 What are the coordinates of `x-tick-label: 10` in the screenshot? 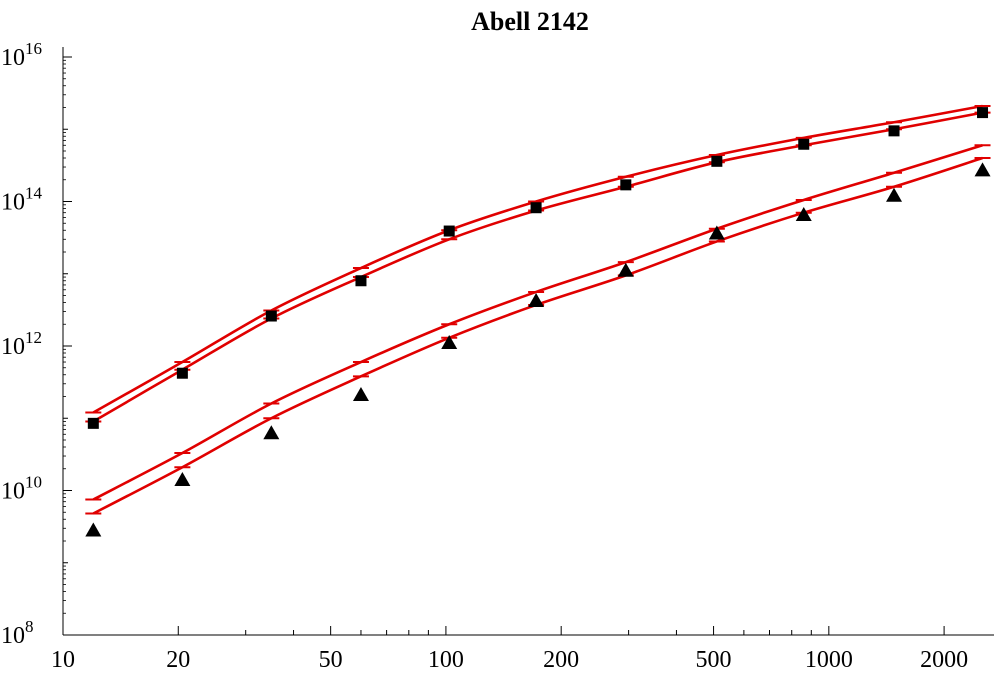 It's located at (63, 660).